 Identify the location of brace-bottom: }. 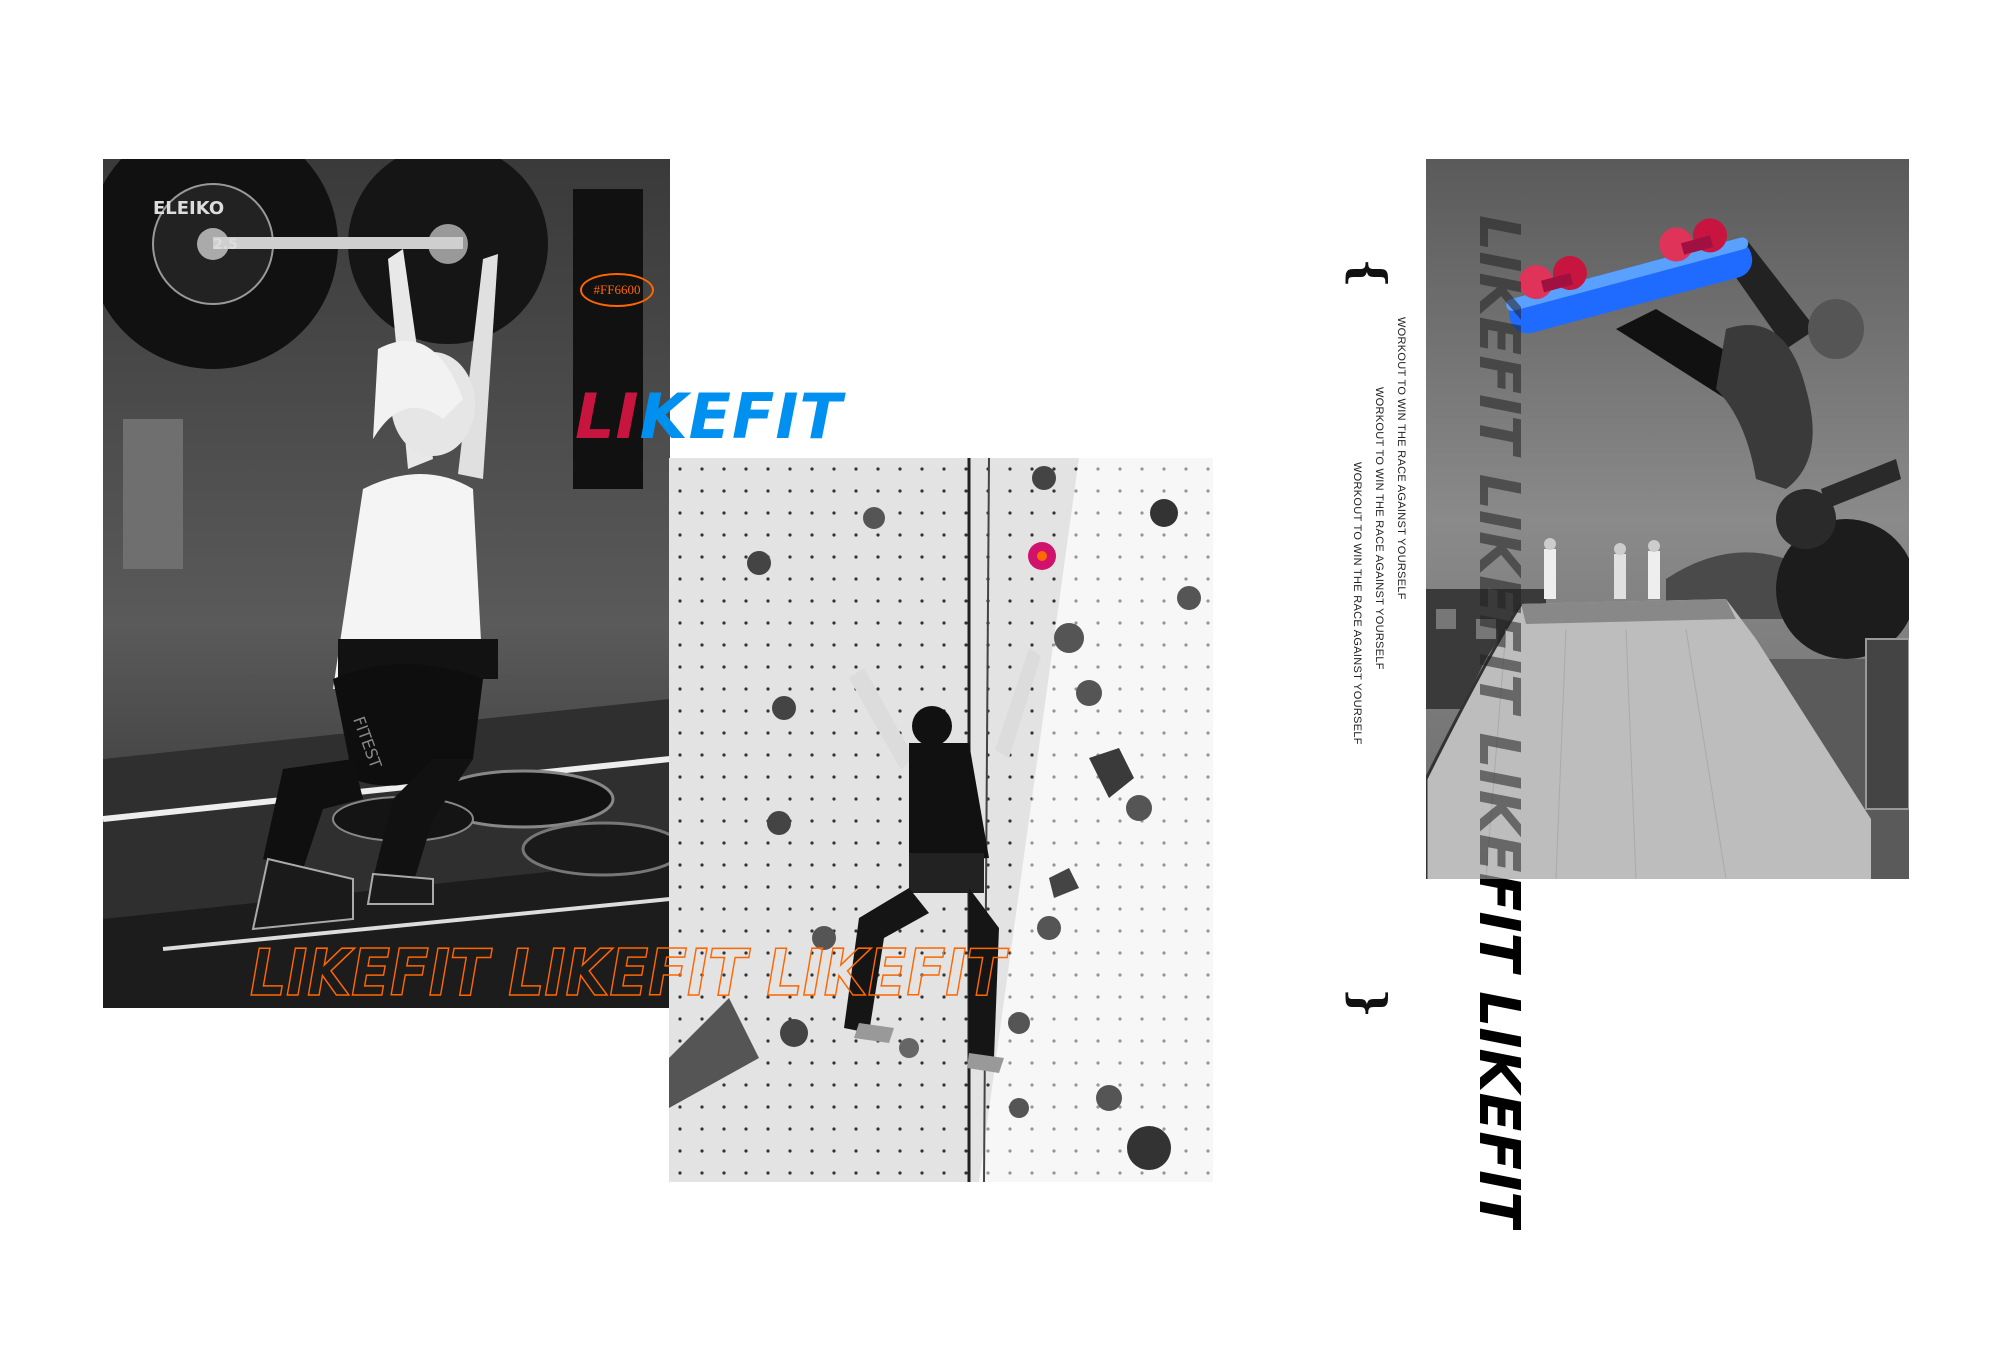
(1368, 1003).